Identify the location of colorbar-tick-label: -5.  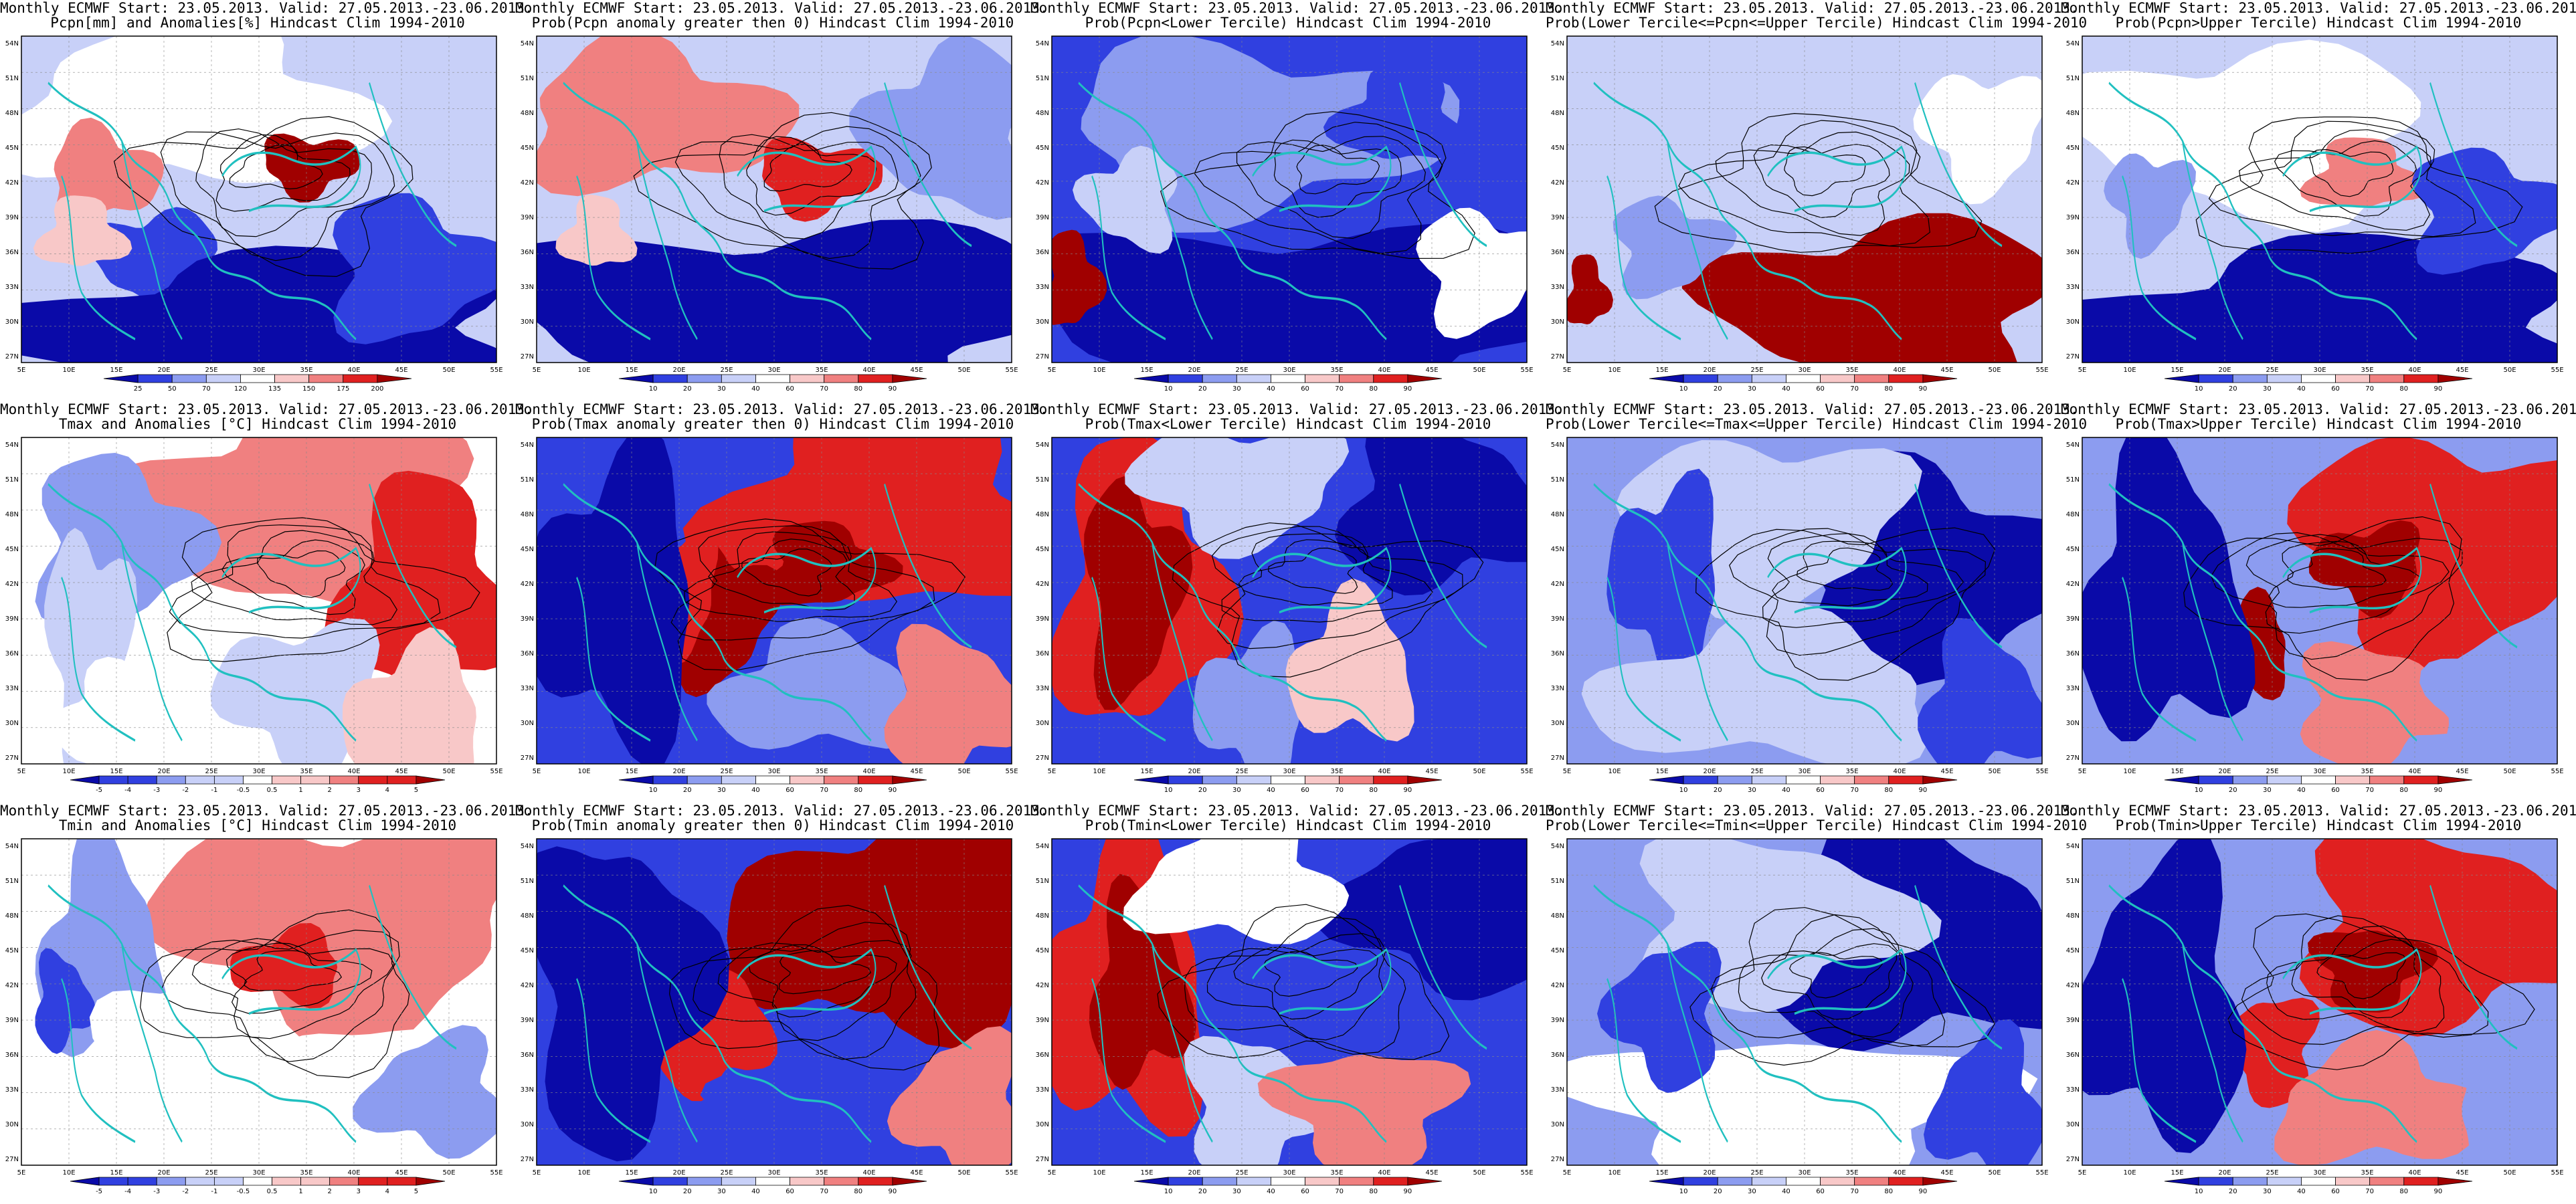
(99, 790).